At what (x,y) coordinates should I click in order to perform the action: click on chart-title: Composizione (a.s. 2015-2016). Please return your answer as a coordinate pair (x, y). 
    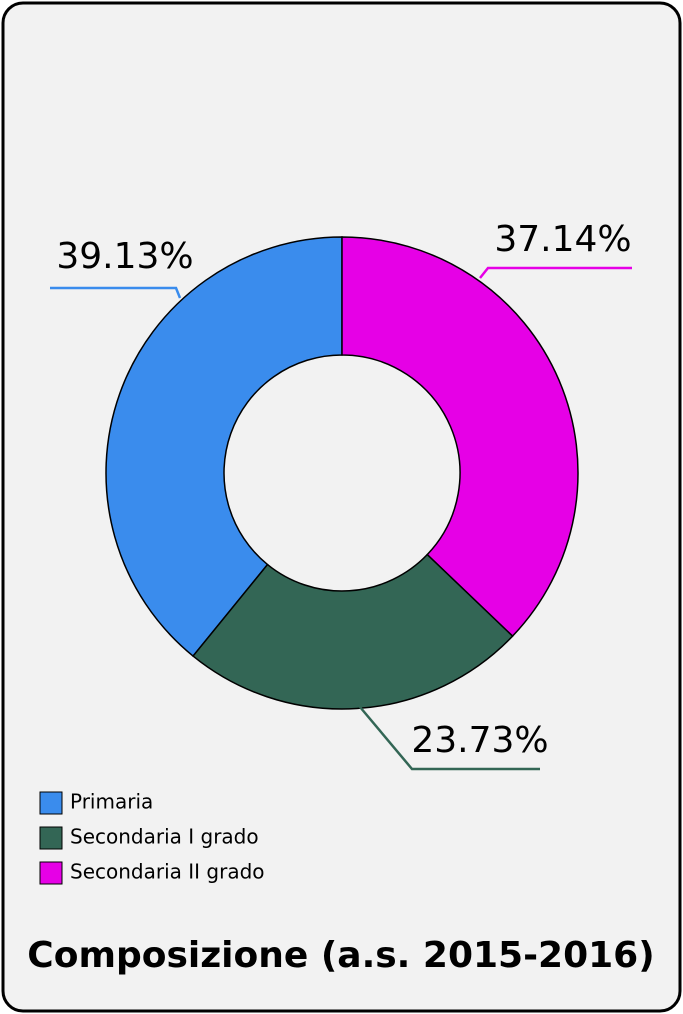
    Looking at the image, I should click on (340, 955).